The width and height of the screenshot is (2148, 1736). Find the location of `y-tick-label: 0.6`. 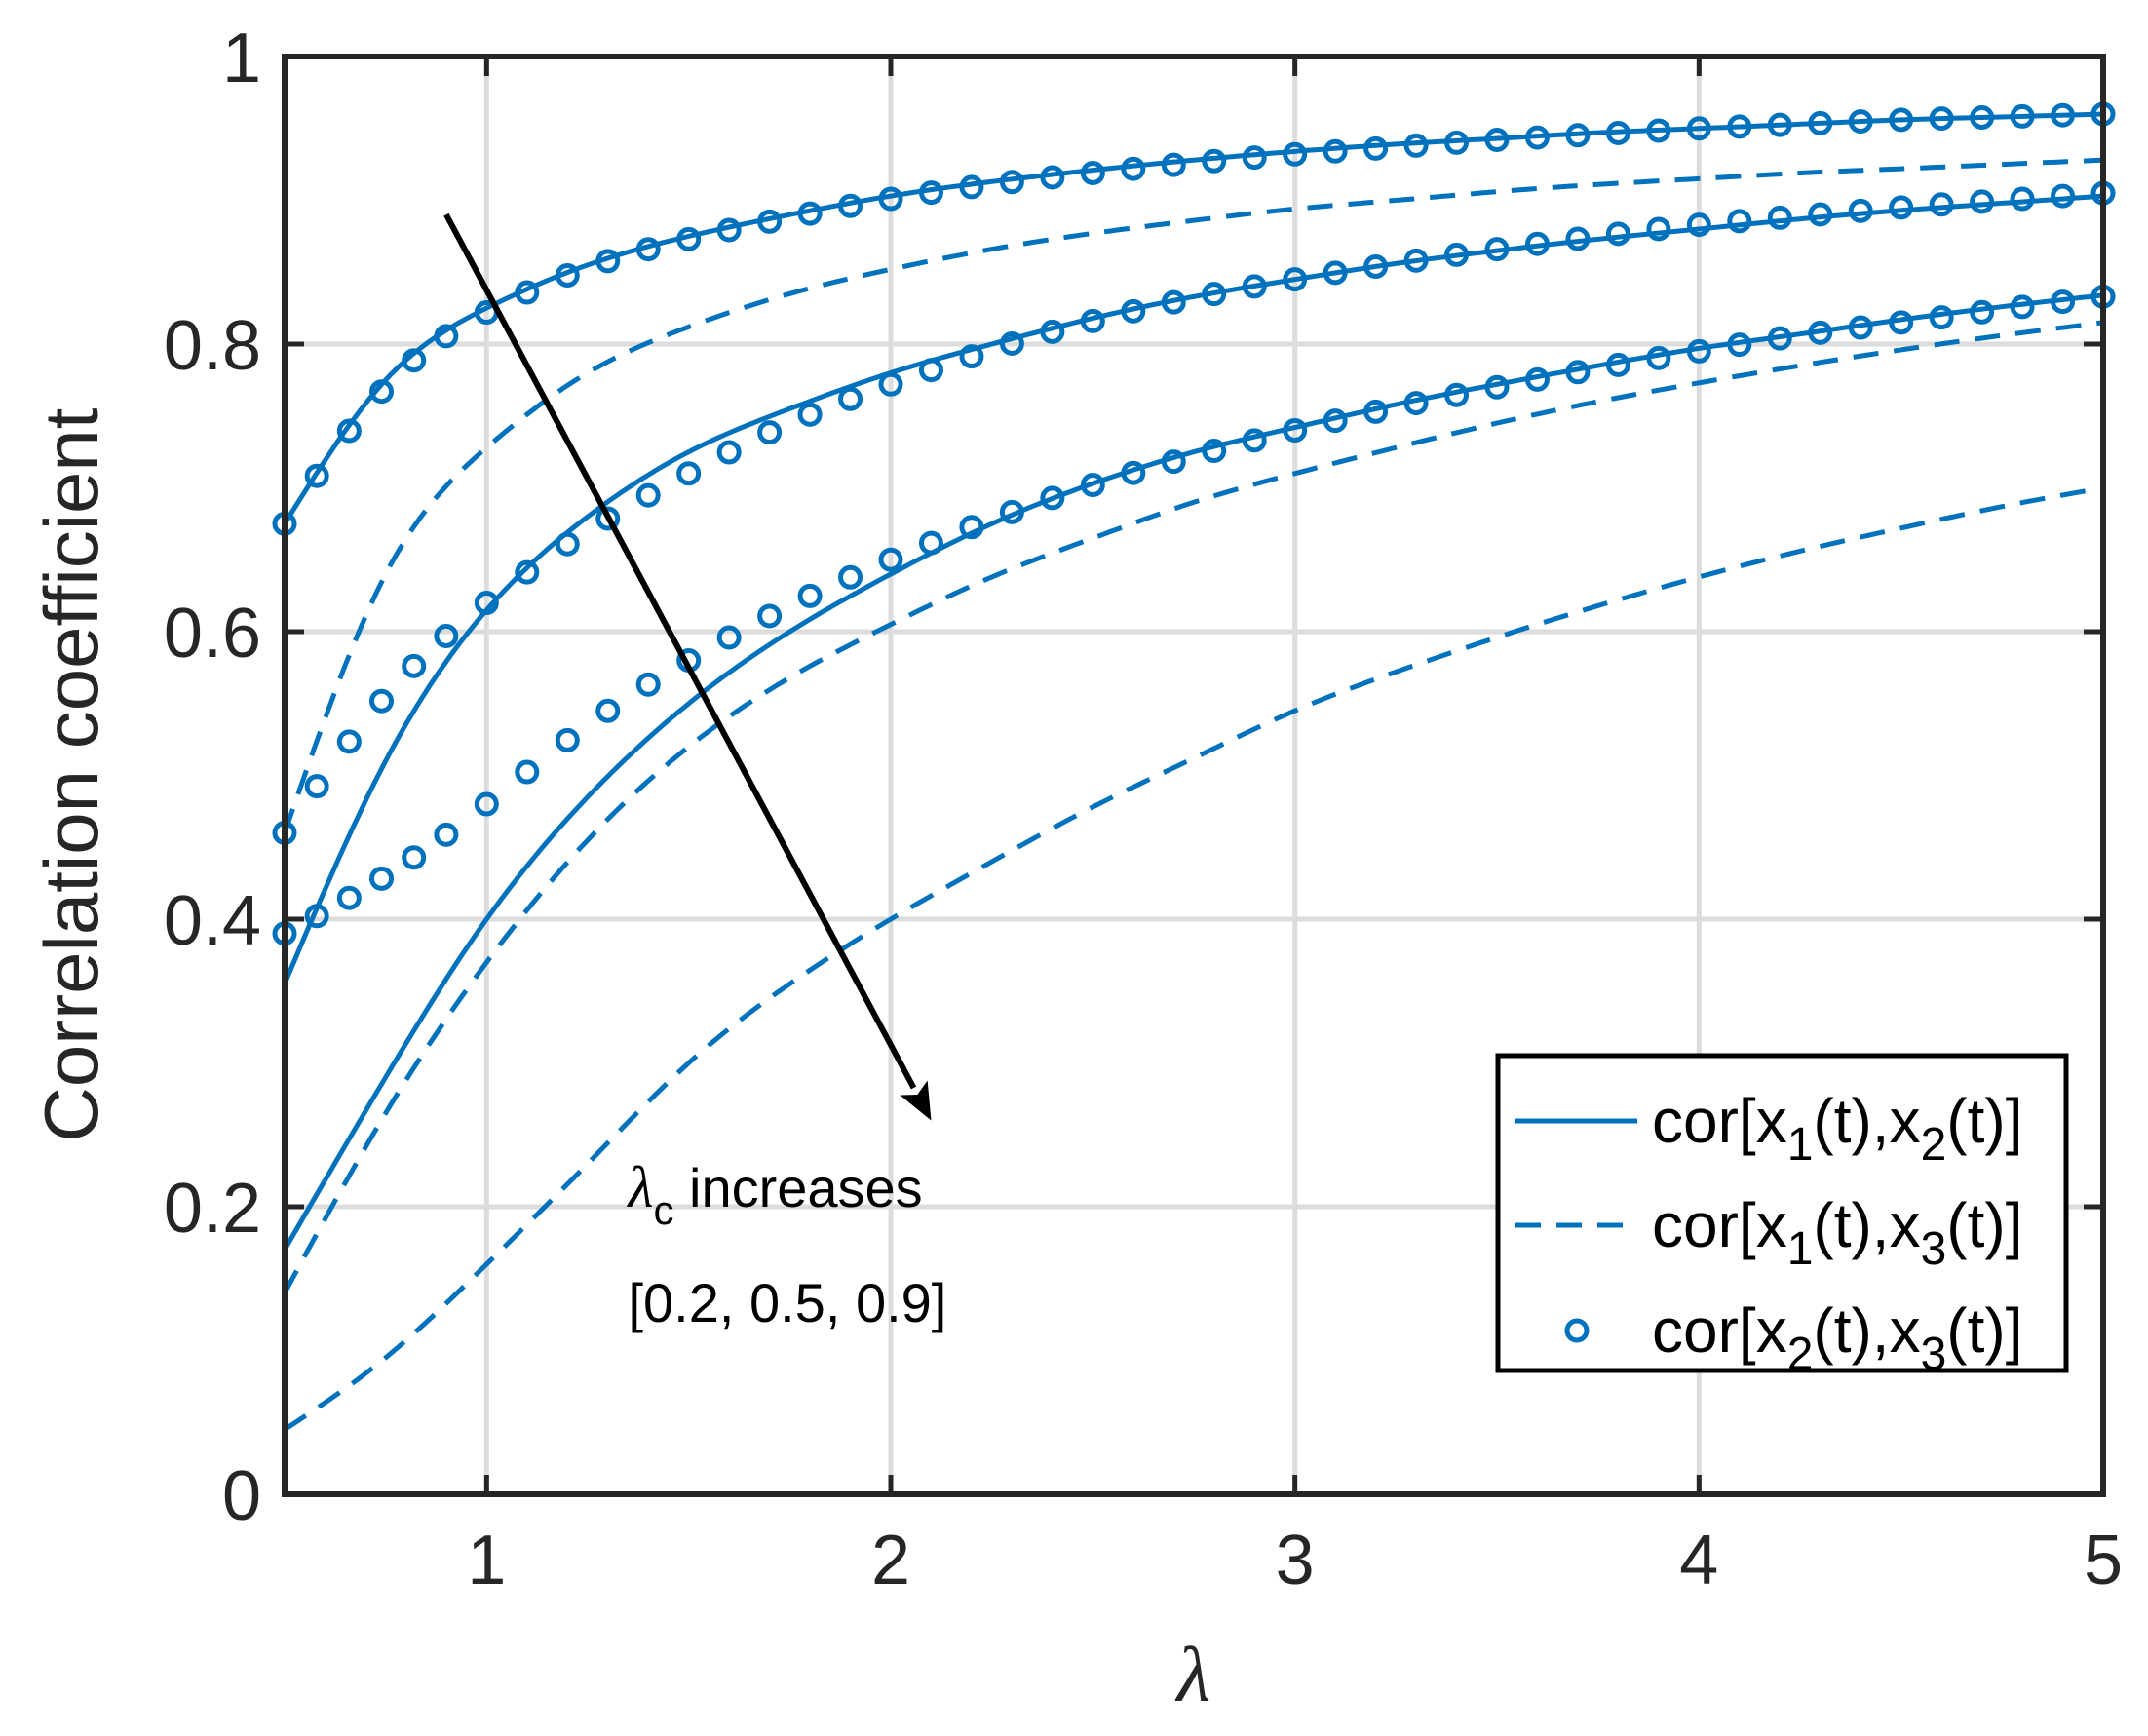

y-tick-label: 0.6 is located at coordinates (212, 634).